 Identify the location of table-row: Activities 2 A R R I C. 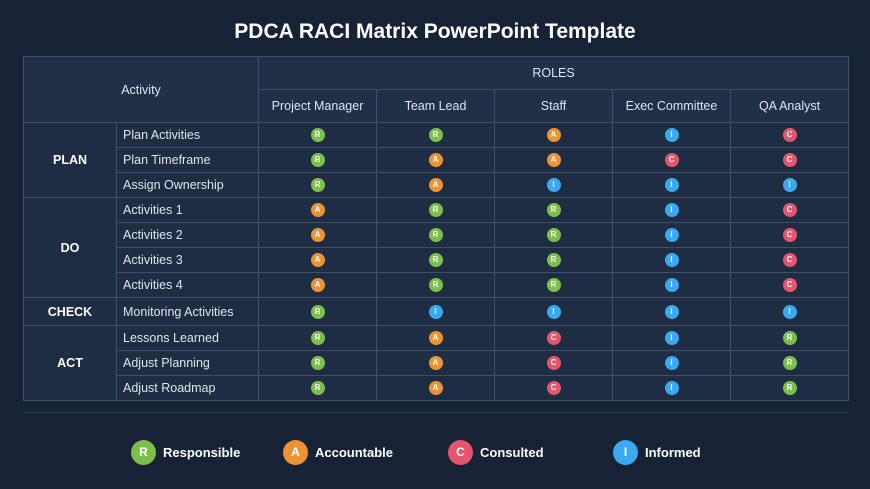
(437, 235).